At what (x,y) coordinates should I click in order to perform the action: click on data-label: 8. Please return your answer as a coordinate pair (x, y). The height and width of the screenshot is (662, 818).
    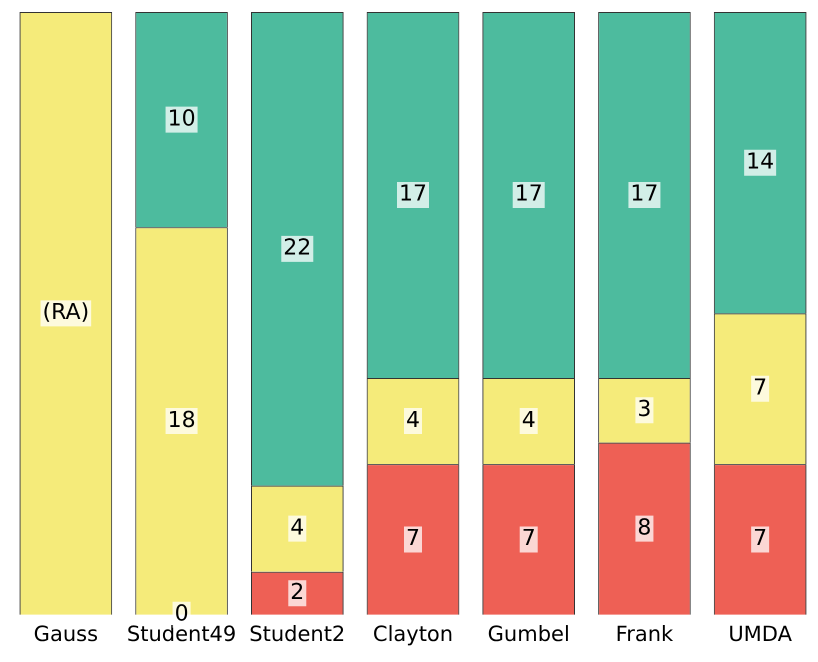
    Looking at the image, I should click on (644, 527).